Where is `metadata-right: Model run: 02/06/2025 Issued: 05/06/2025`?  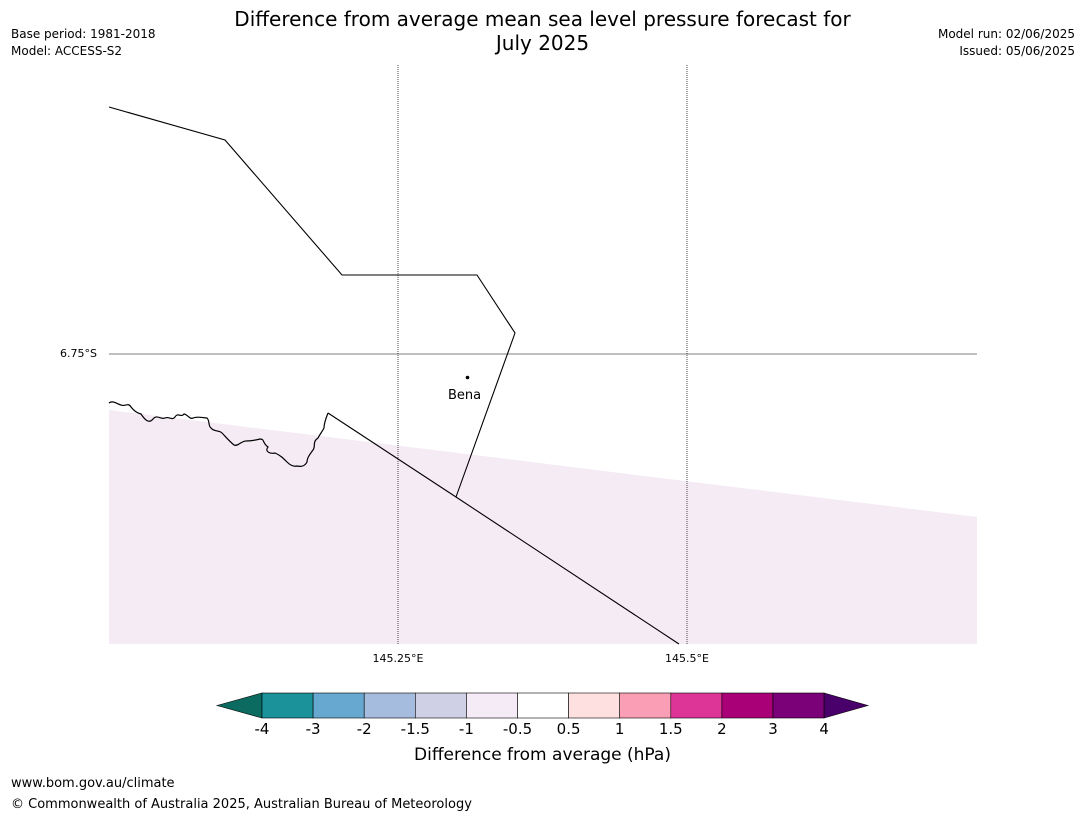
metadata-right: Model run: 02/06/2025 Issued: 05/06/2025 is located at coordinates (1006, 43).